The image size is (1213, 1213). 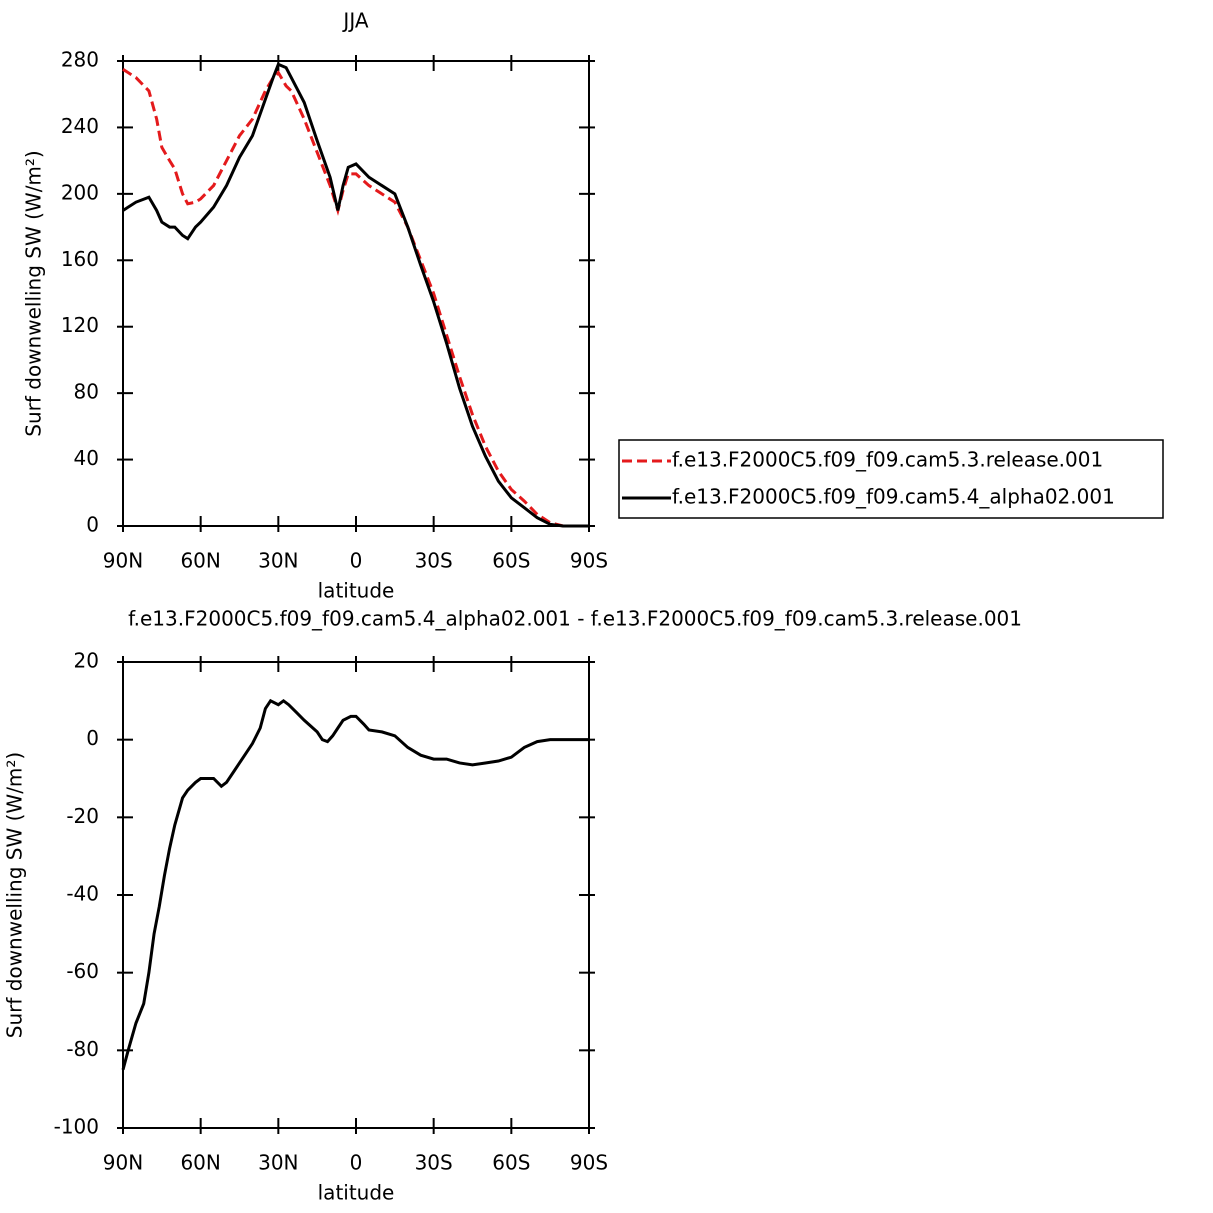 I want to click on y-tick-label: -60, so click(x=82, y=971).